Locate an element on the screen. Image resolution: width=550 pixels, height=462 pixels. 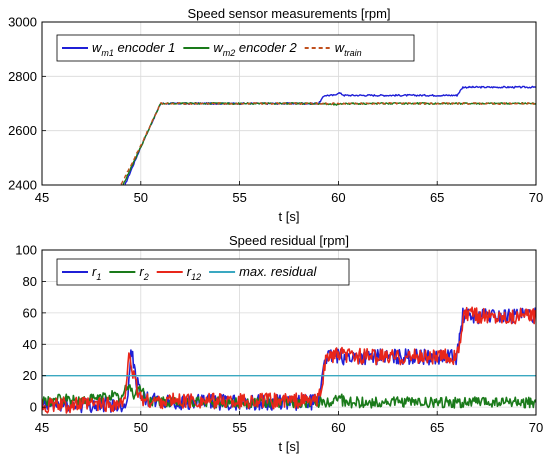
y-tick-label: 2600 is located at coordinates (22, 130).